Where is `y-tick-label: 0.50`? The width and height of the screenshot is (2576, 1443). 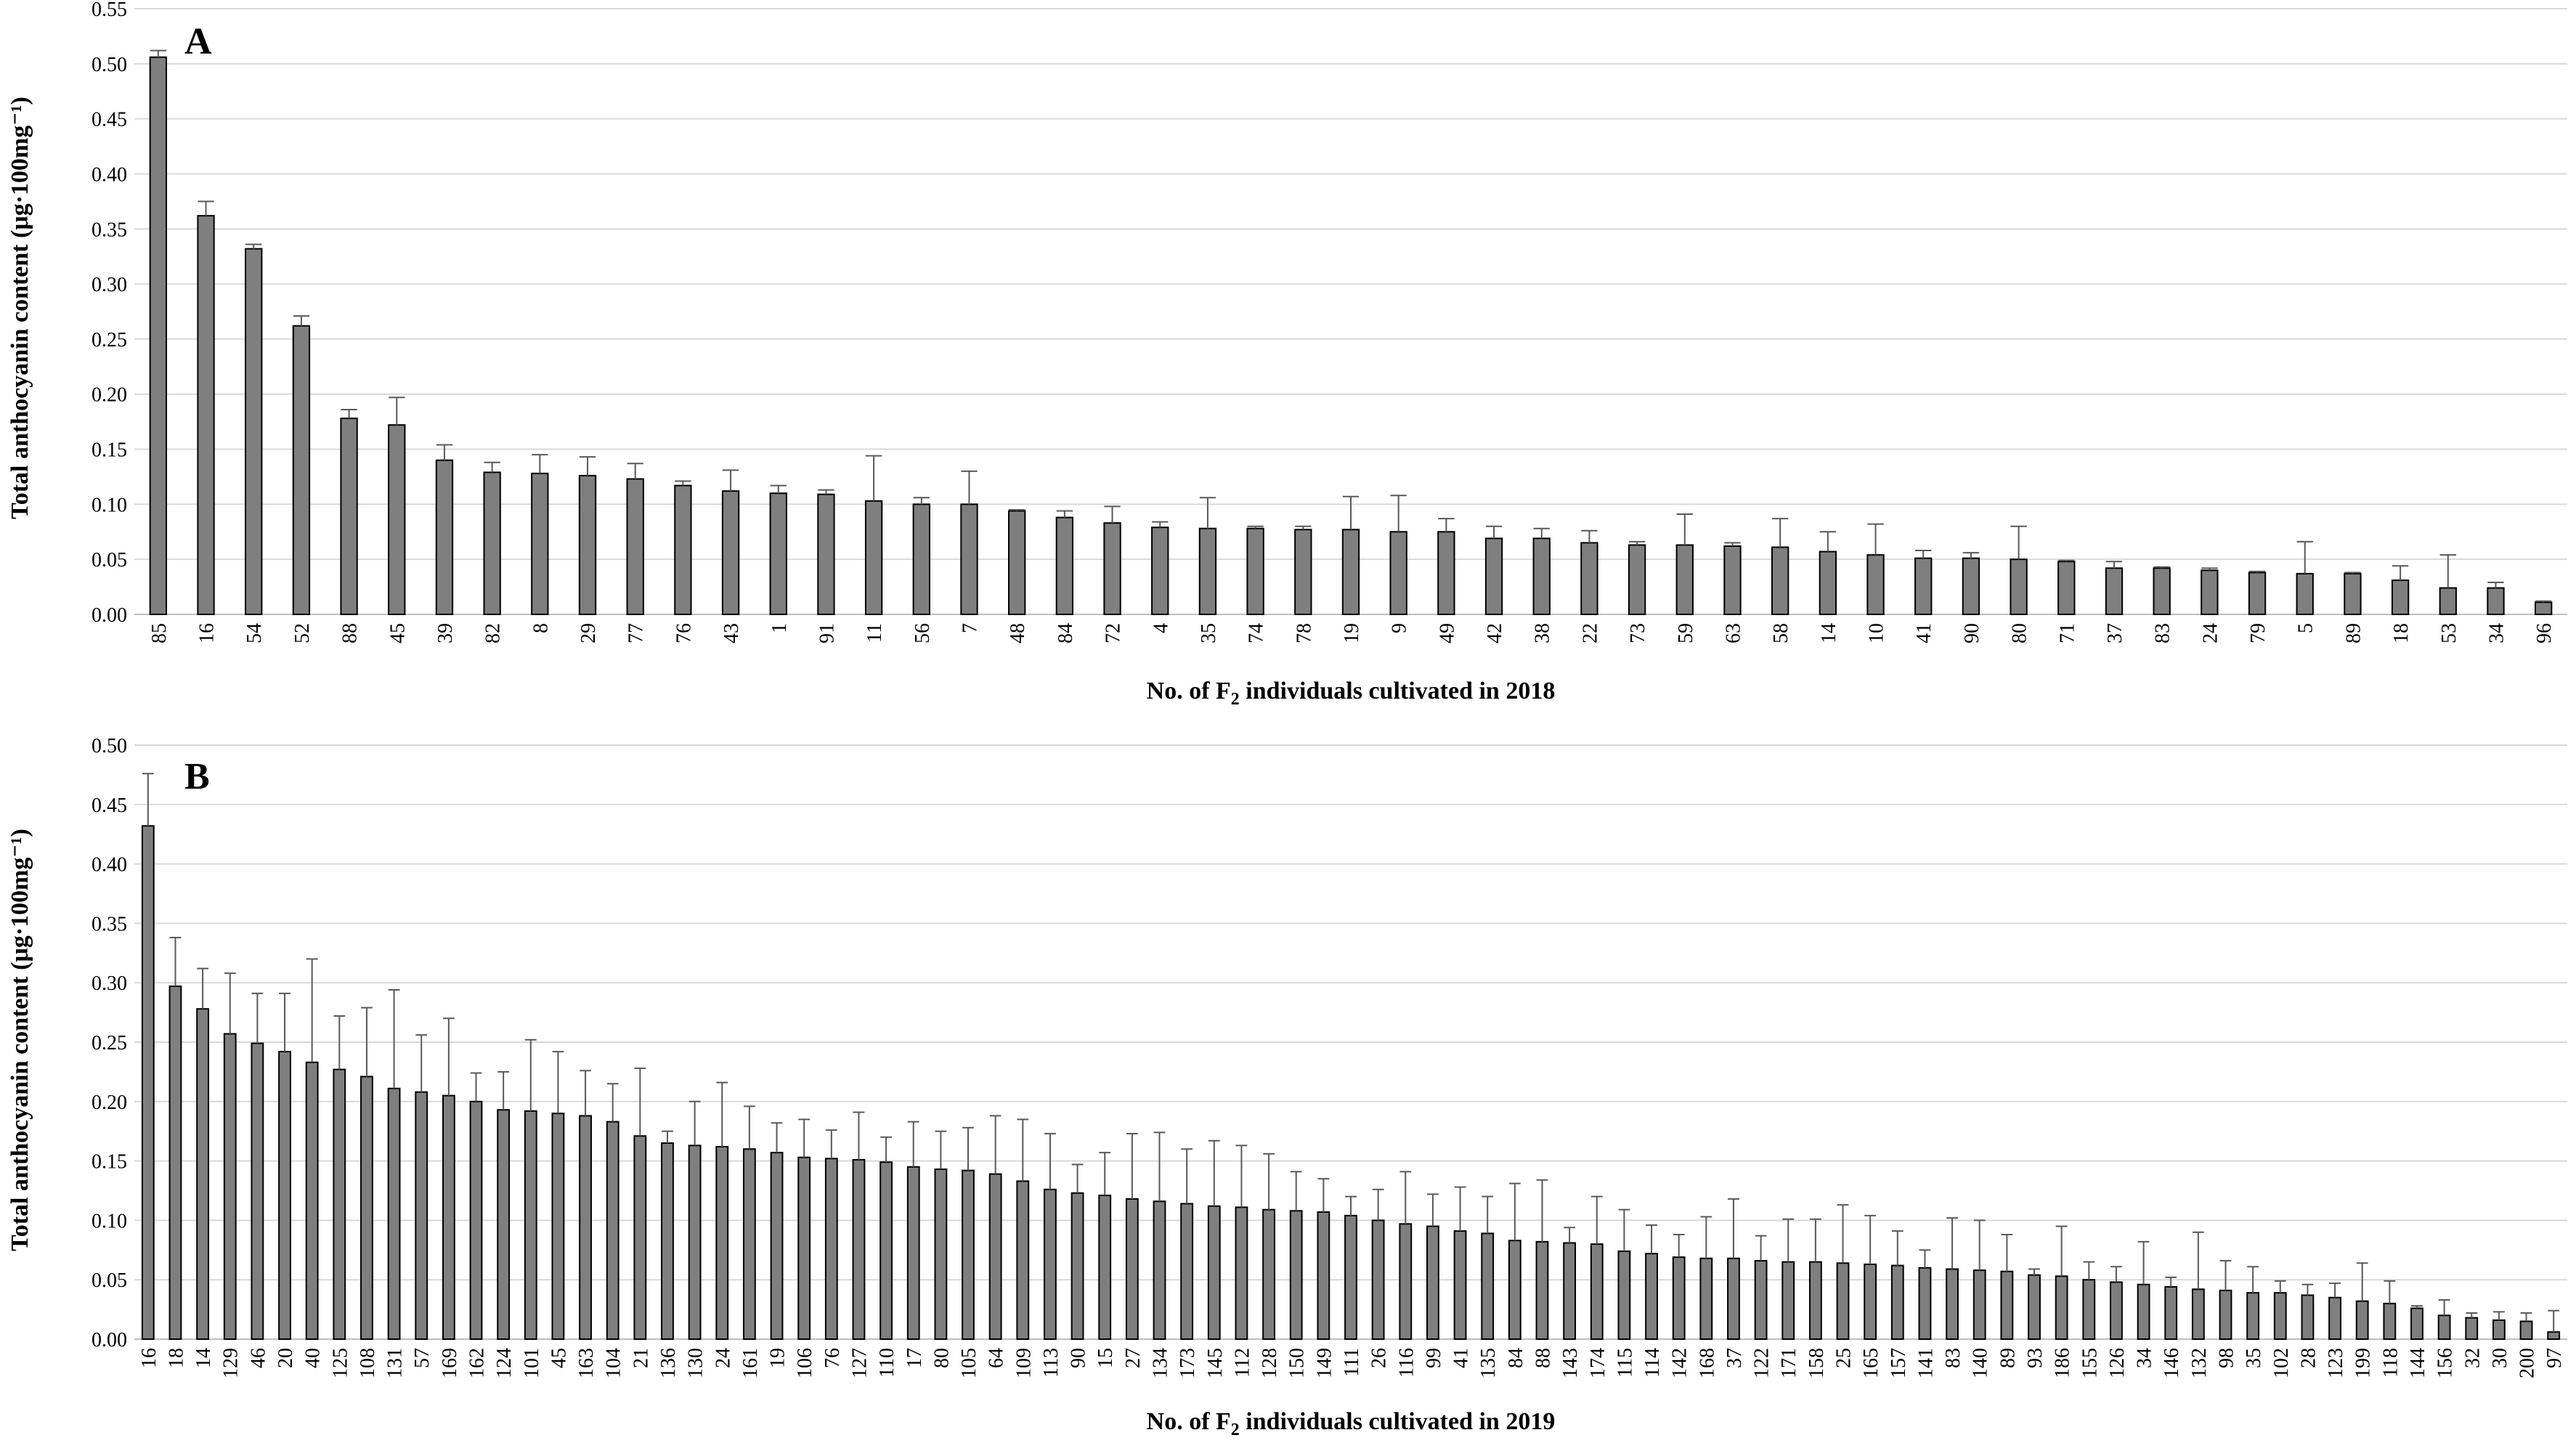 y-tick-label: 0.50 is located at coordinates (110, 65).